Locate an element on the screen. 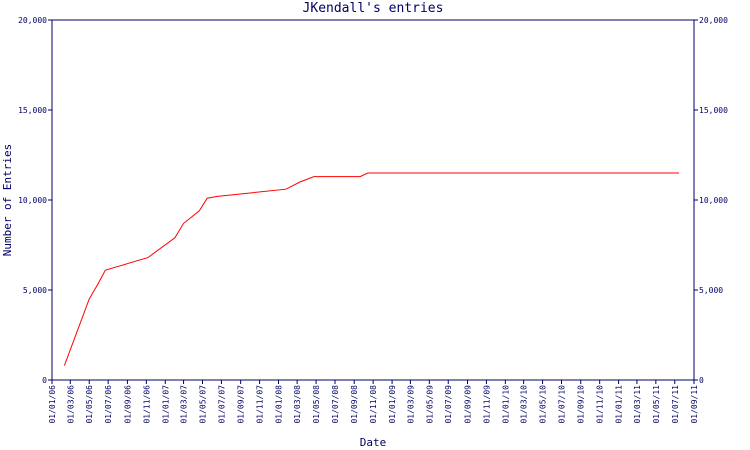 The width and height of the screenshot is (750, 450). x-tick-label: 01/05/07 is located at coordinates (202, 404).